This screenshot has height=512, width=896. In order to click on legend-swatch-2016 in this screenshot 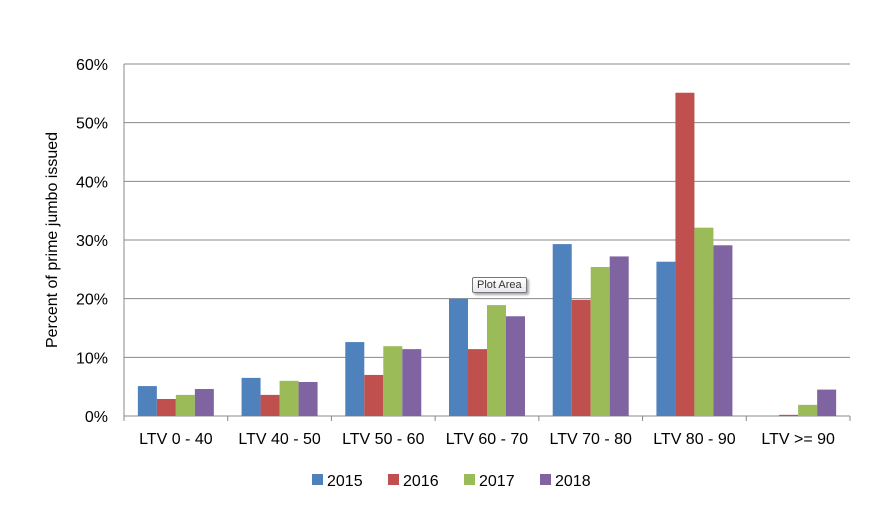, I will do `click(393, 479)`.